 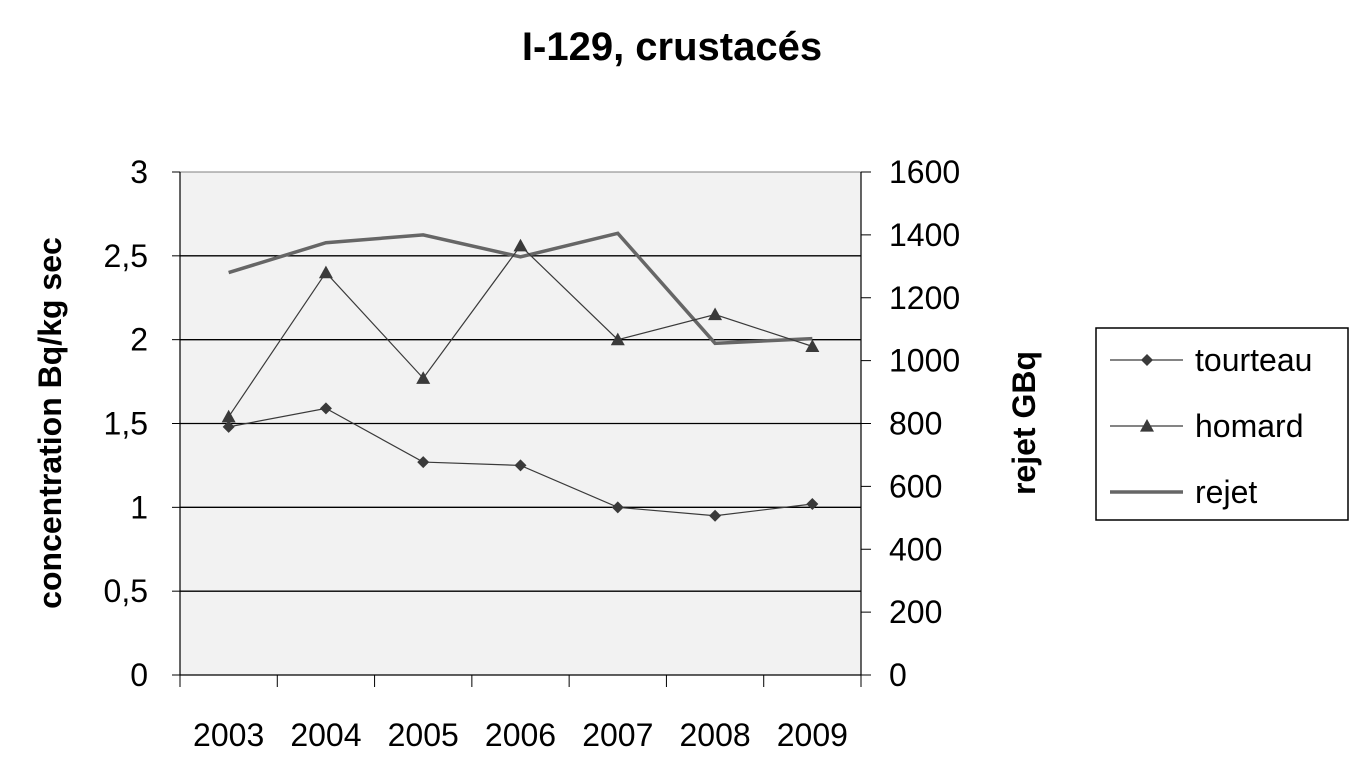 What do you see at coordinates (915, 549) in the screenshot?
I see `y-right-tick-label: 400` at bounding box center [915, 549].